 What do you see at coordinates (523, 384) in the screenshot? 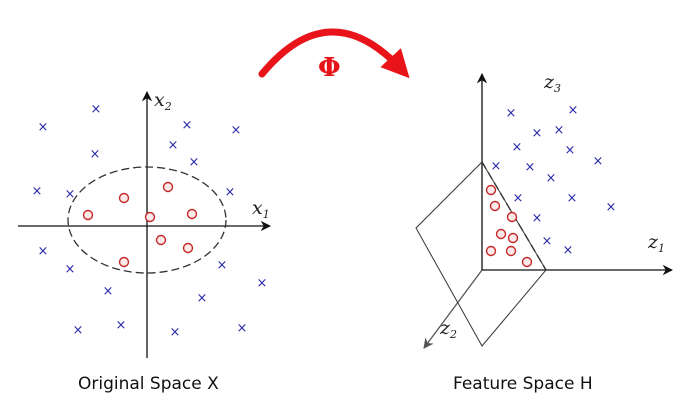
I see `feature-space-caption: Feature Space H` at bounding box center [523, 384].